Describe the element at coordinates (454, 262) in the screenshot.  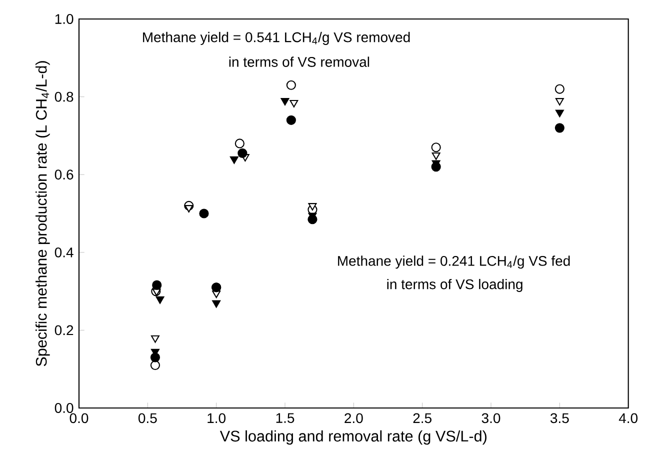
I see `annotation: Methane yield = 0.241 LCH$_{4}$/g VS fed` at that location.